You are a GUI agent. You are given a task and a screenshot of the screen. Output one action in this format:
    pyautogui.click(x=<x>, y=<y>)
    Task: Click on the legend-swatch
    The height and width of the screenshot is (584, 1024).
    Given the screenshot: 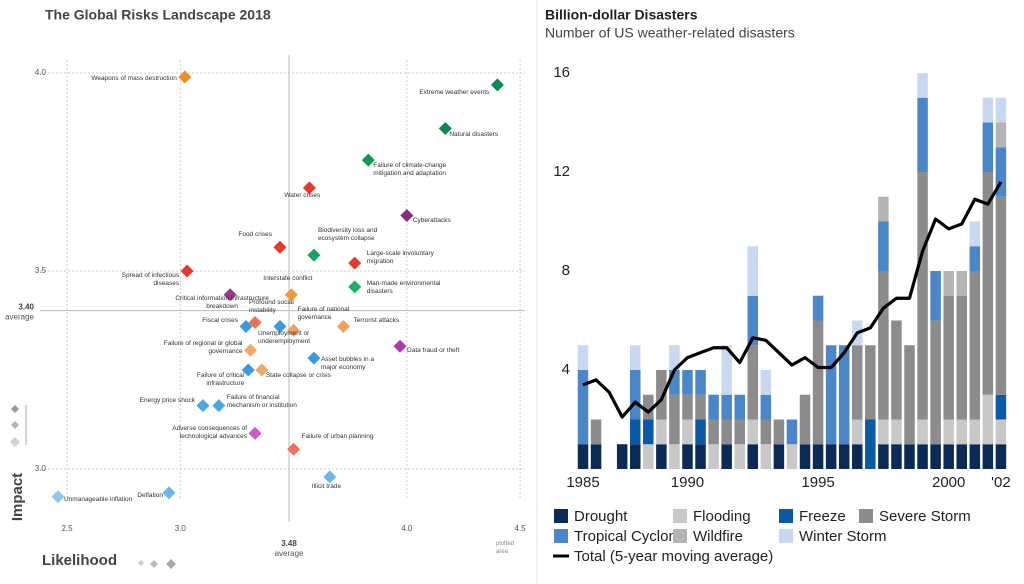 What is the action you would take?
    pyautogui.click(x=866, y=516)
    